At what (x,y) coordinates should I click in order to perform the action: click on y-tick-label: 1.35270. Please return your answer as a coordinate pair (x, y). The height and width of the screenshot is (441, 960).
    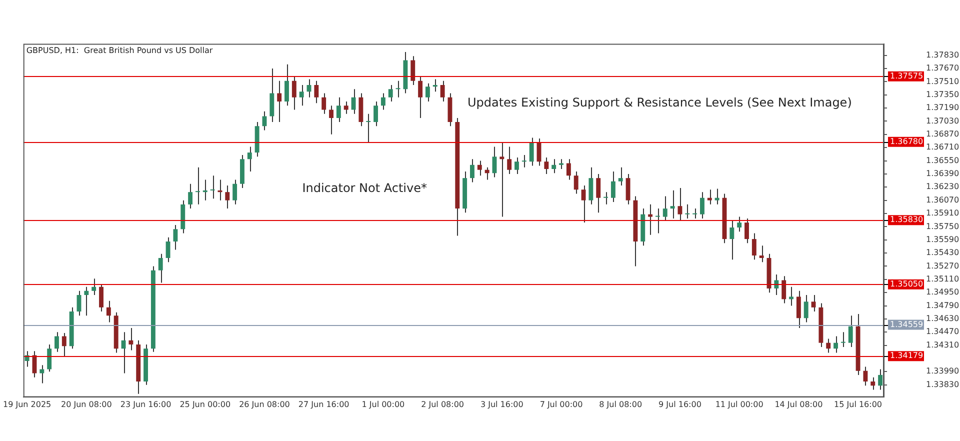
    Looking at the image, I should click on (943, 265).